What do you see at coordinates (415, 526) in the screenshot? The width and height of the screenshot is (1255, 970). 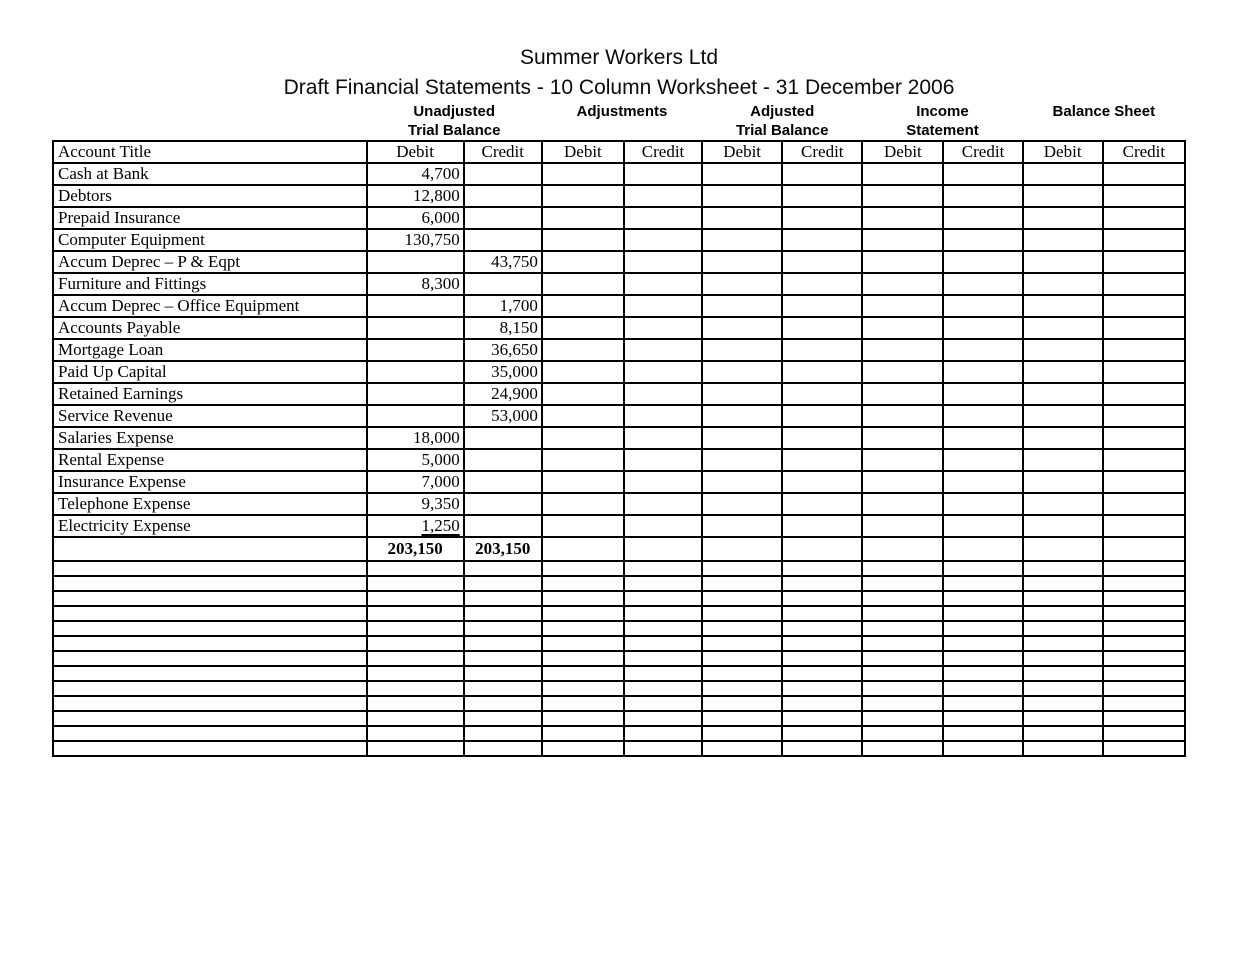 I see `amount-cell: 1,250` at bounding box center [415, 526].